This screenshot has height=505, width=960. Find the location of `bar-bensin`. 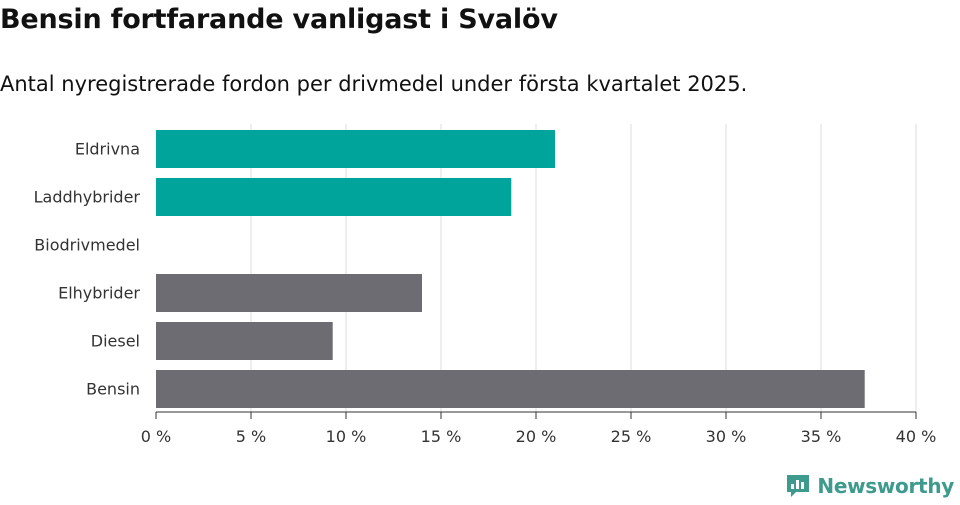

bar-bensin is located at coordinates (510, 389).